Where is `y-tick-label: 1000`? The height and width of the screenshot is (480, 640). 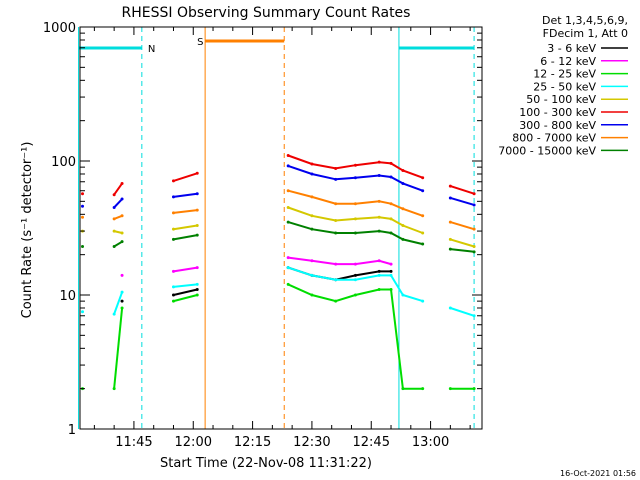 y-tick-label: 1000 is located at coordinates (59, 28).